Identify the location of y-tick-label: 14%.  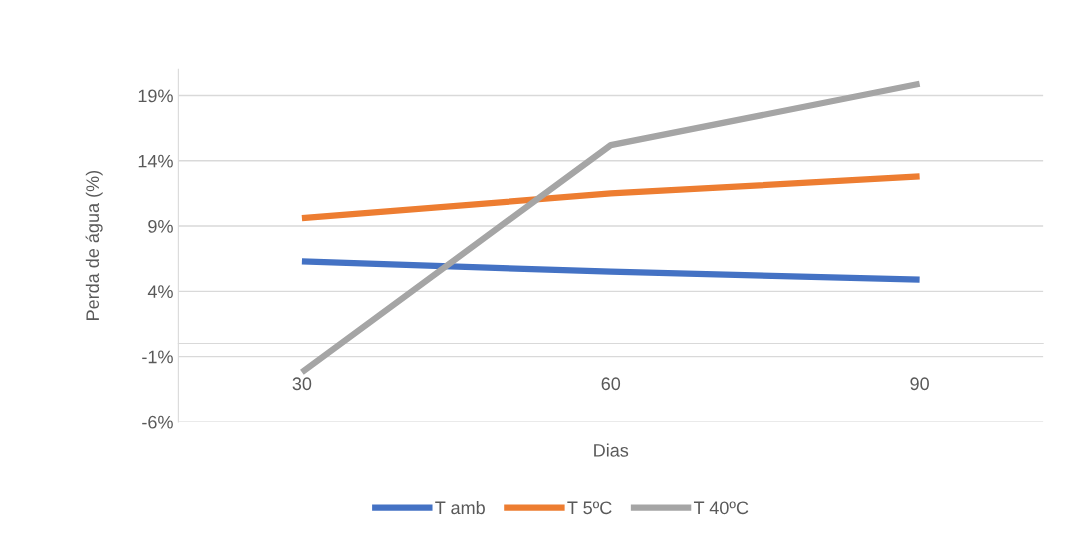
(155, 161).